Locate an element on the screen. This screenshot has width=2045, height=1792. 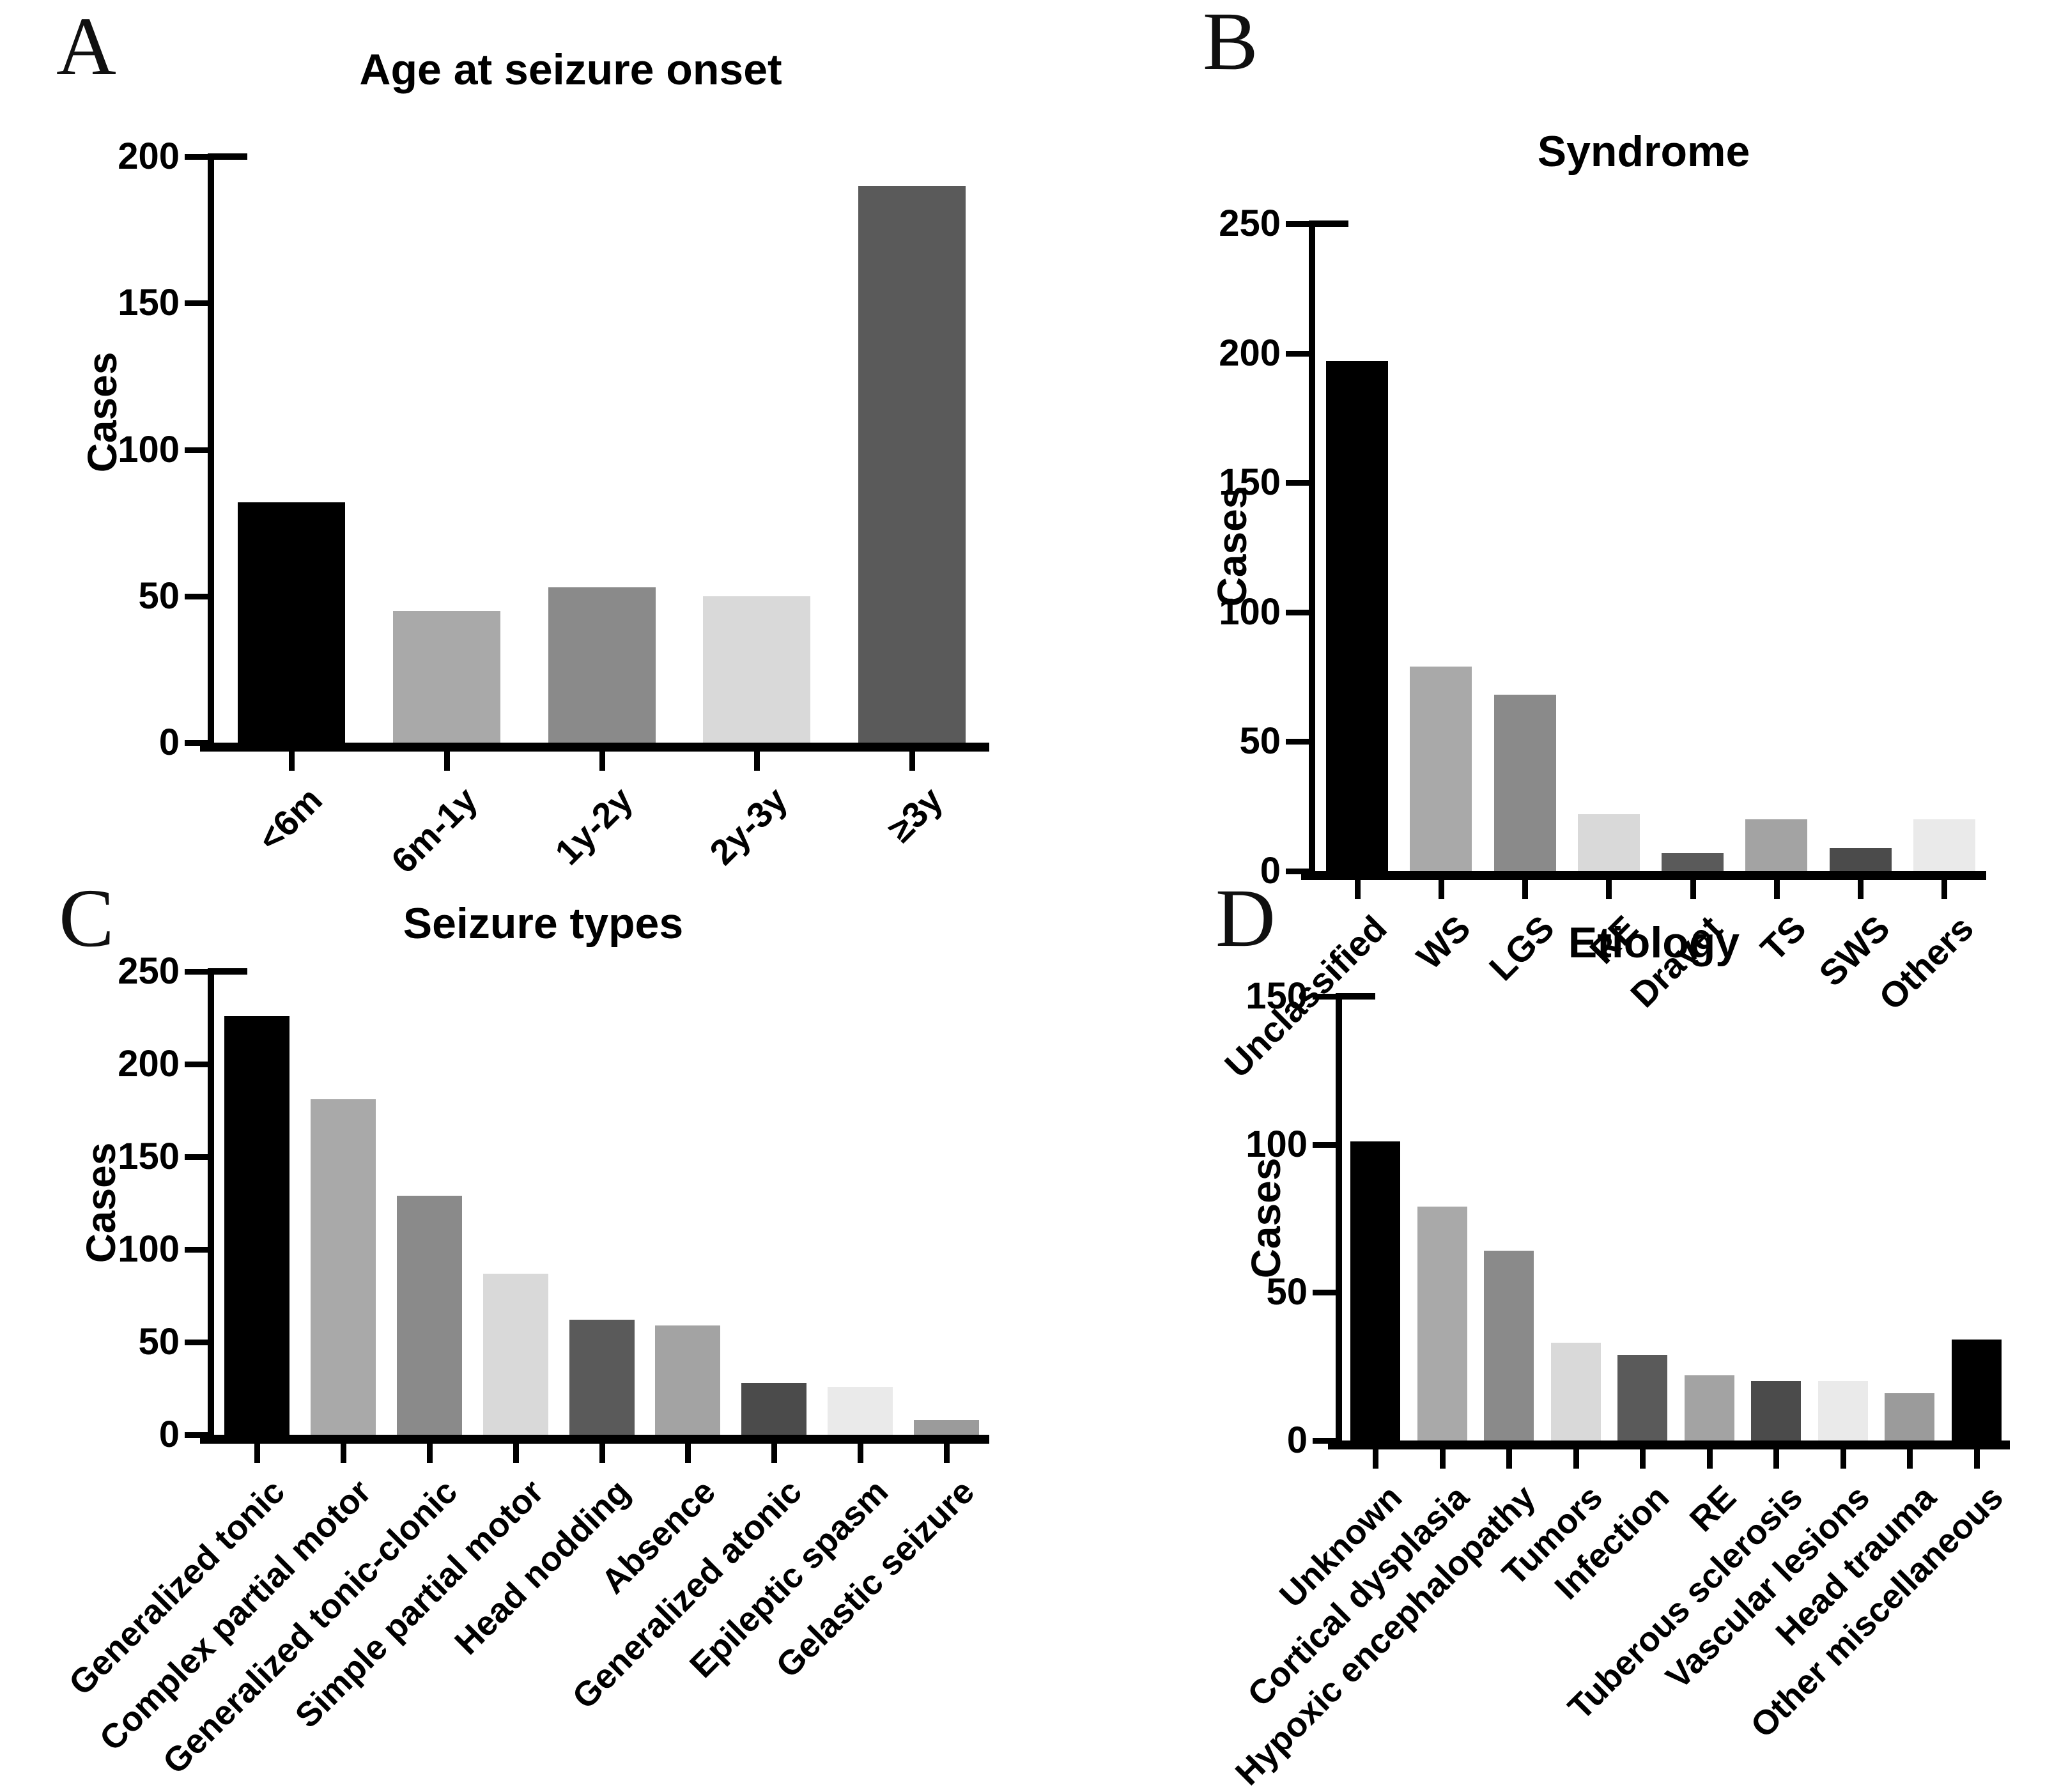
x-category-label-b: Dravet is located at coordinates (1676, 962).